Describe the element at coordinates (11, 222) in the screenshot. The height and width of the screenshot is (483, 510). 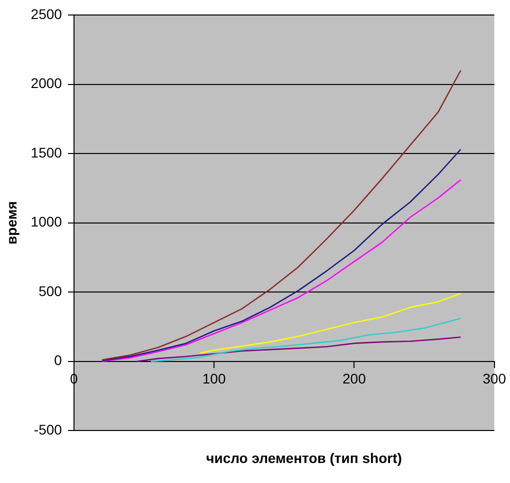
I see `y-axis-title: время` at that location.